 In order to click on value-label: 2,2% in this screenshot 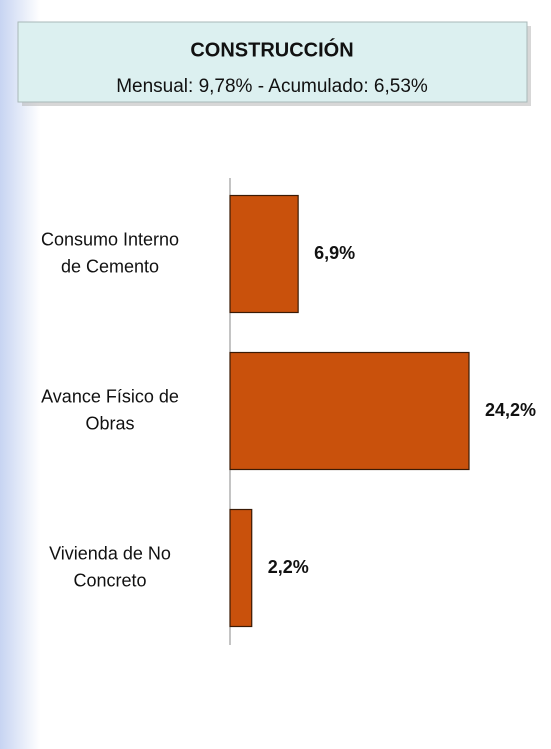, I will do `click(288, 567)`.